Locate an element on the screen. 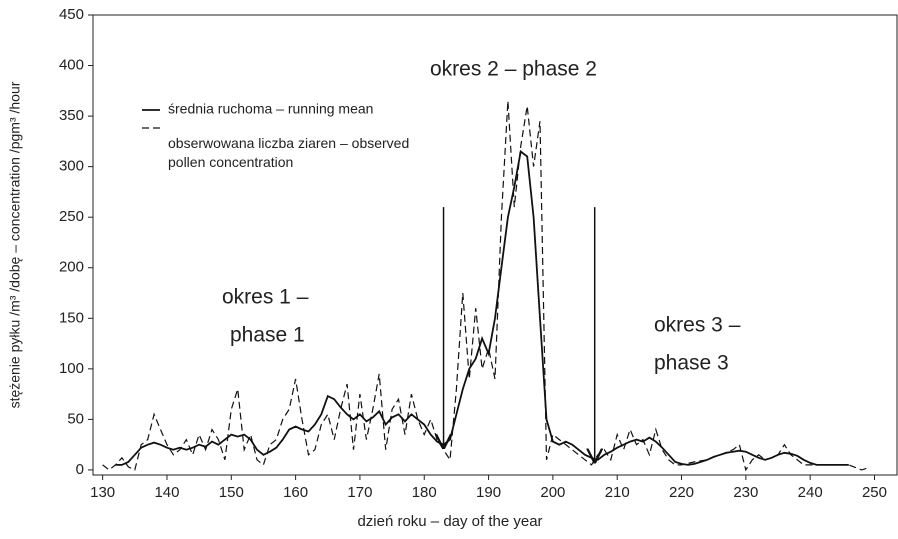 Image resolution: width=898 pixels, height=539 pixels. y-tick-label: 300 is located at coordinates (71, 166).